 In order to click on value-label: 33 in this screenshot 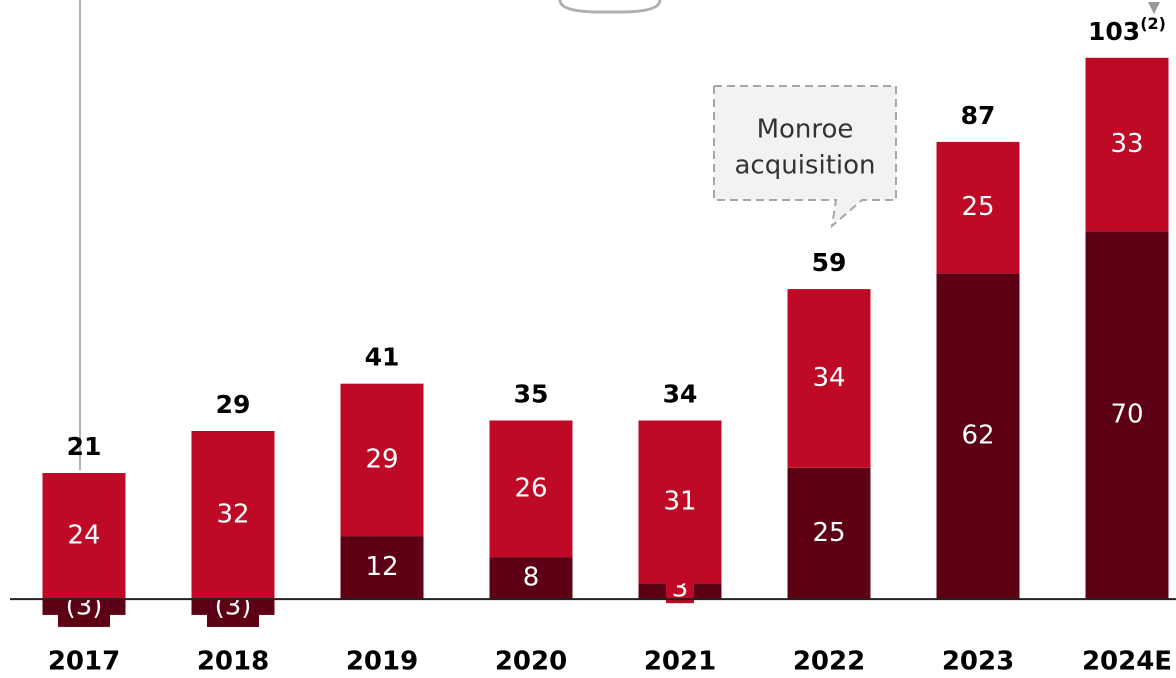, I will do `click(1126, 144)`.